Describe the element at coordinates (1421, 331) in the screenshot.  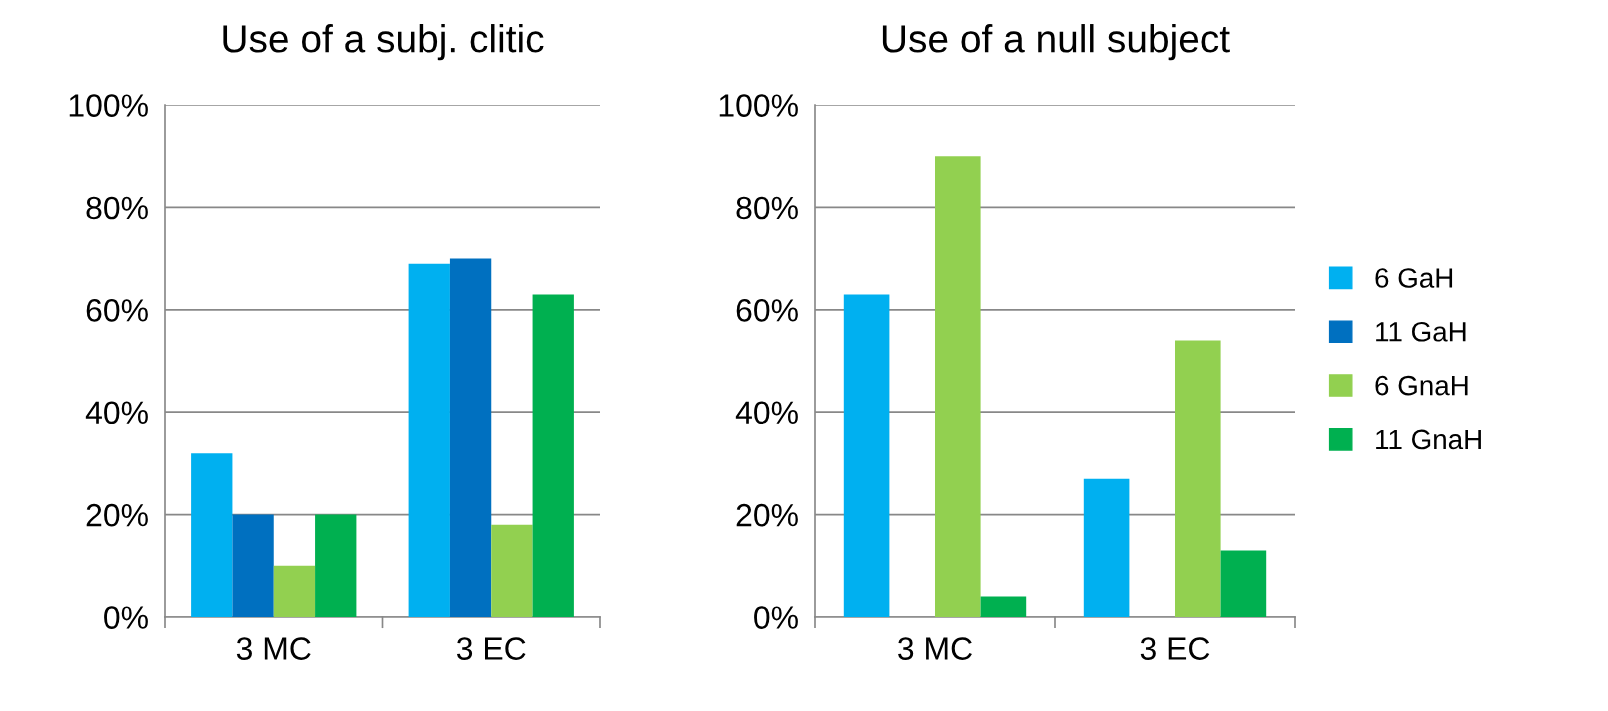
I see `legend-label: 11 GaH` at that location.